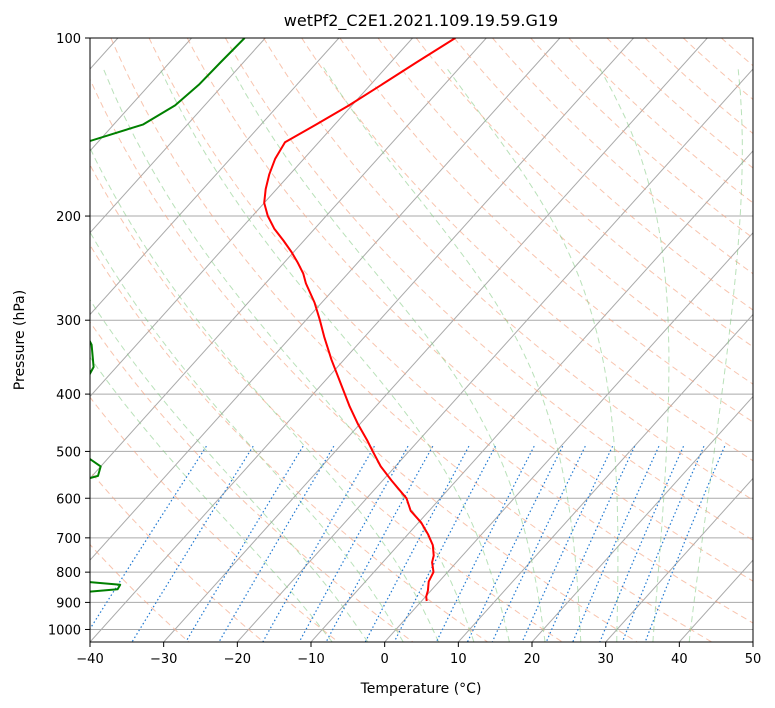 The image size is (775, 708). What do you see at coordinates (68, 603) in the screenshot?
I see `y-tick-label: 900` at bounding box center [68, 603].